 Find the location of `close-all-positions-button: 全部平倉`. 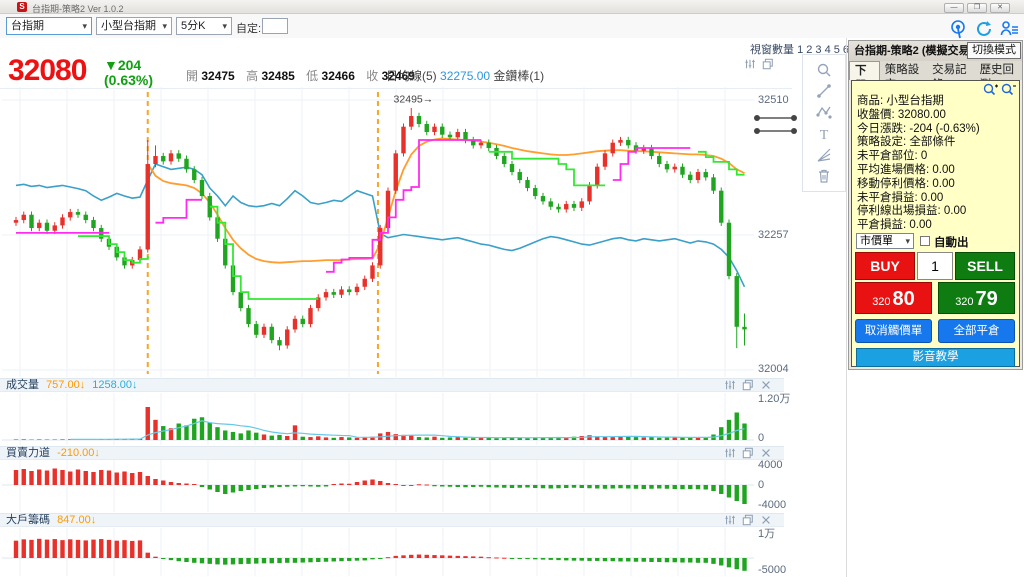

close-all-positions-button: 全部平倉 is located at coordinates (976, 331).